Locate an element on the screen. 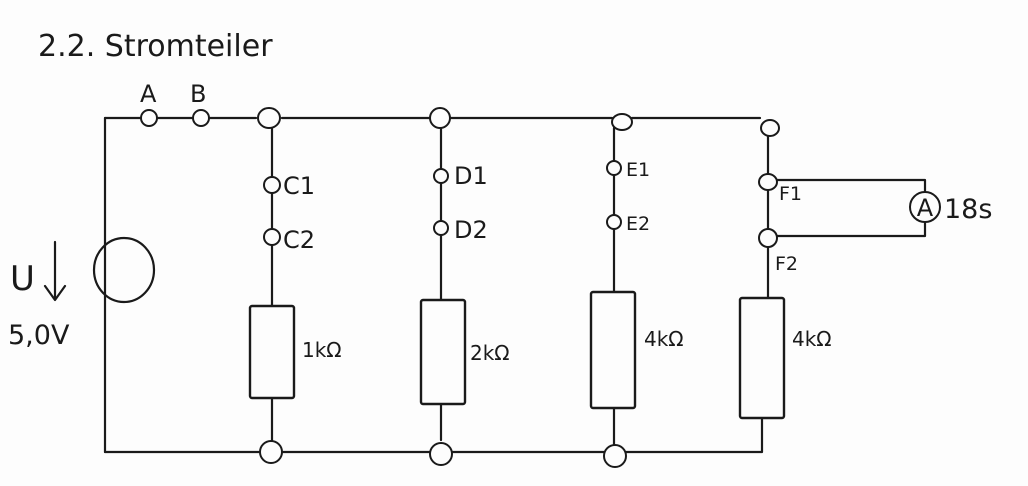  ammeter-reading: 18s is located at coordinates (968, 209).